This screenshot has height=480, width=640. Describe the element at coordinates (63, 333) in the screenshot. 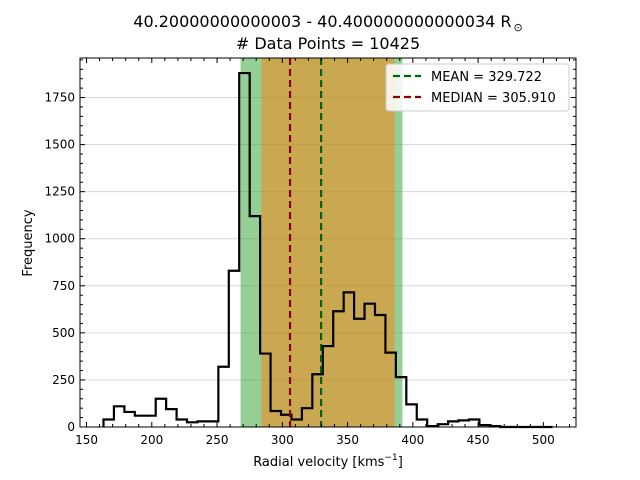

I see `y-tick-label: 500` at that location.